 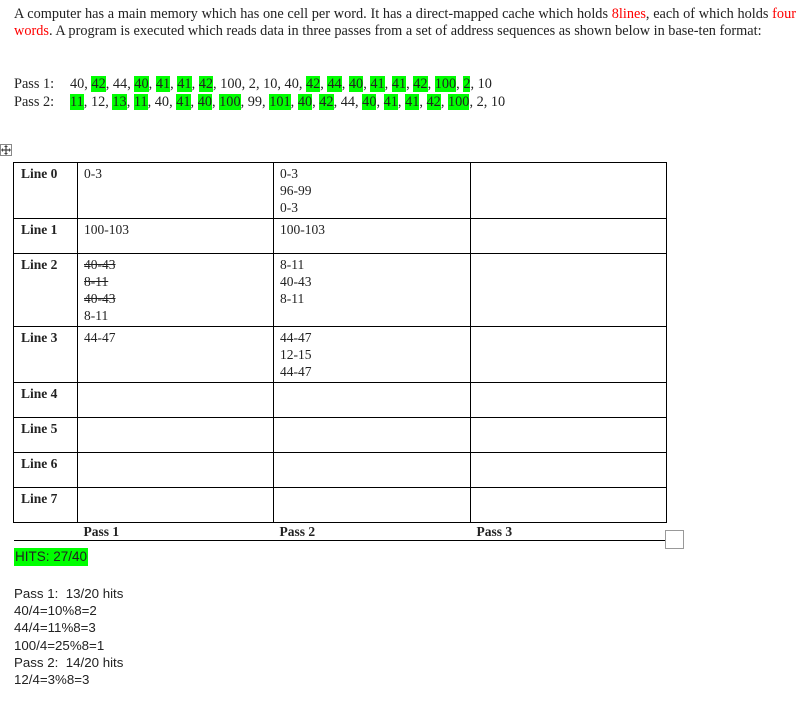 I want to click on address-token: 12, so click(x=98, y=102).